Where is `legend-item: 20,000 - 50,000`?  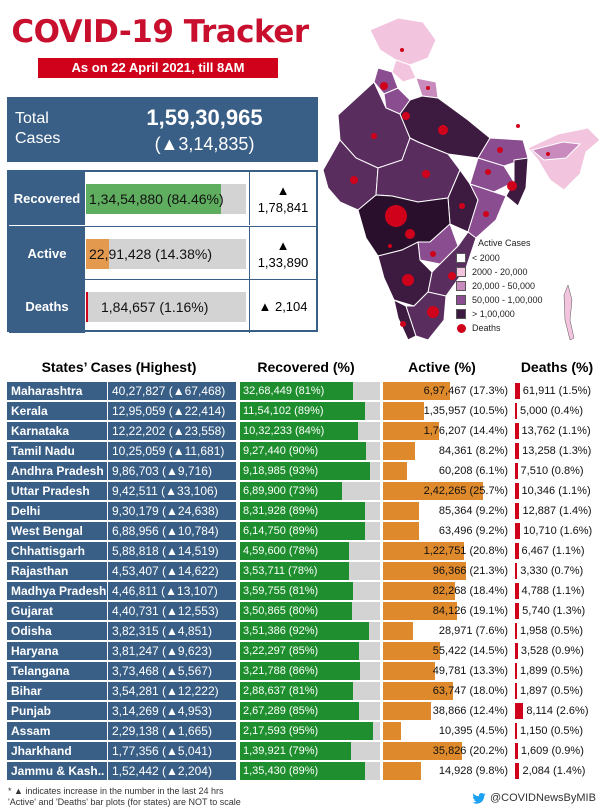
legend-item: 20,000 - 50,000 is located at coordinates (499, 286).